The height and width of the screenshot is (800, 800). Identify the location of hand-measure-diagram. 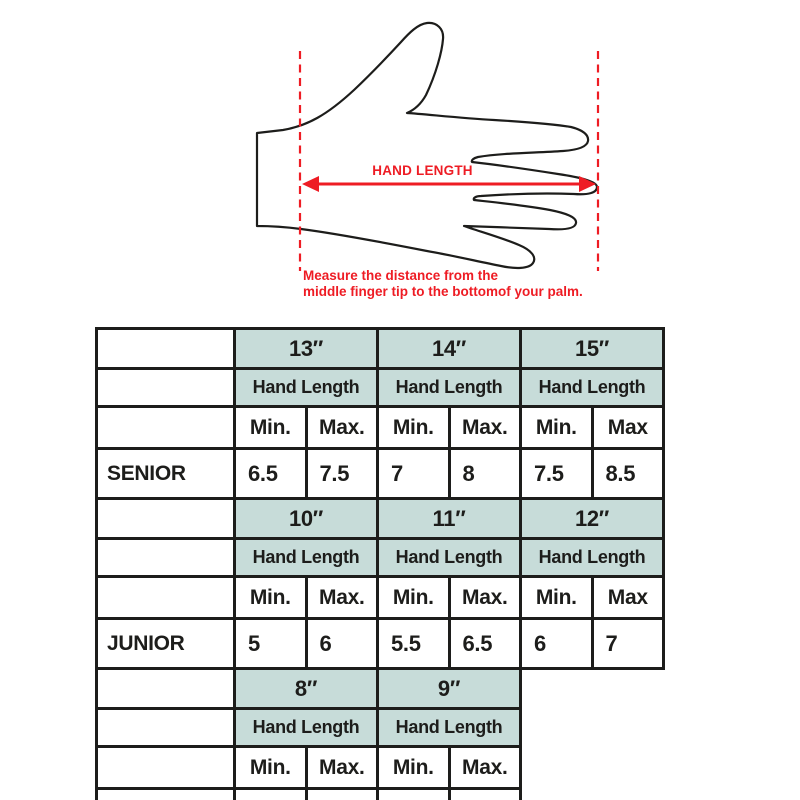
(427, 146).